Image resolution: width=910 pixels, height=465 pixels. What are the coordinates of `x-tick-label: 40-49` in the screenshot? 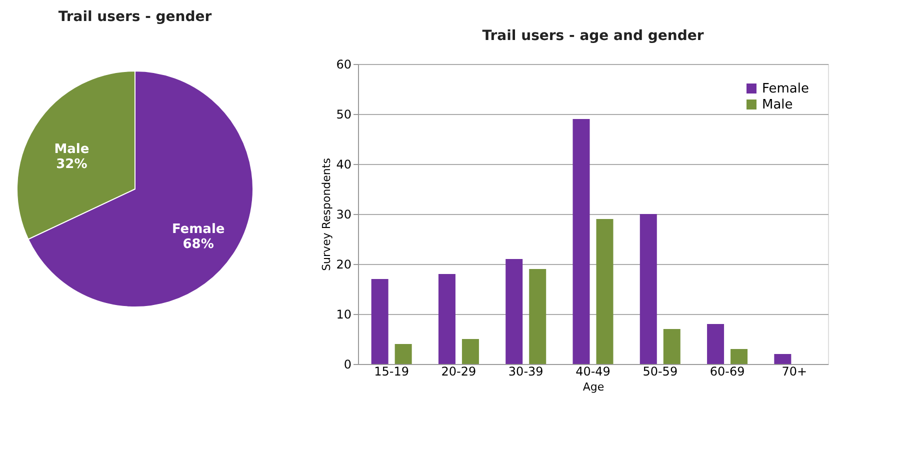 It's located at (593, 371).